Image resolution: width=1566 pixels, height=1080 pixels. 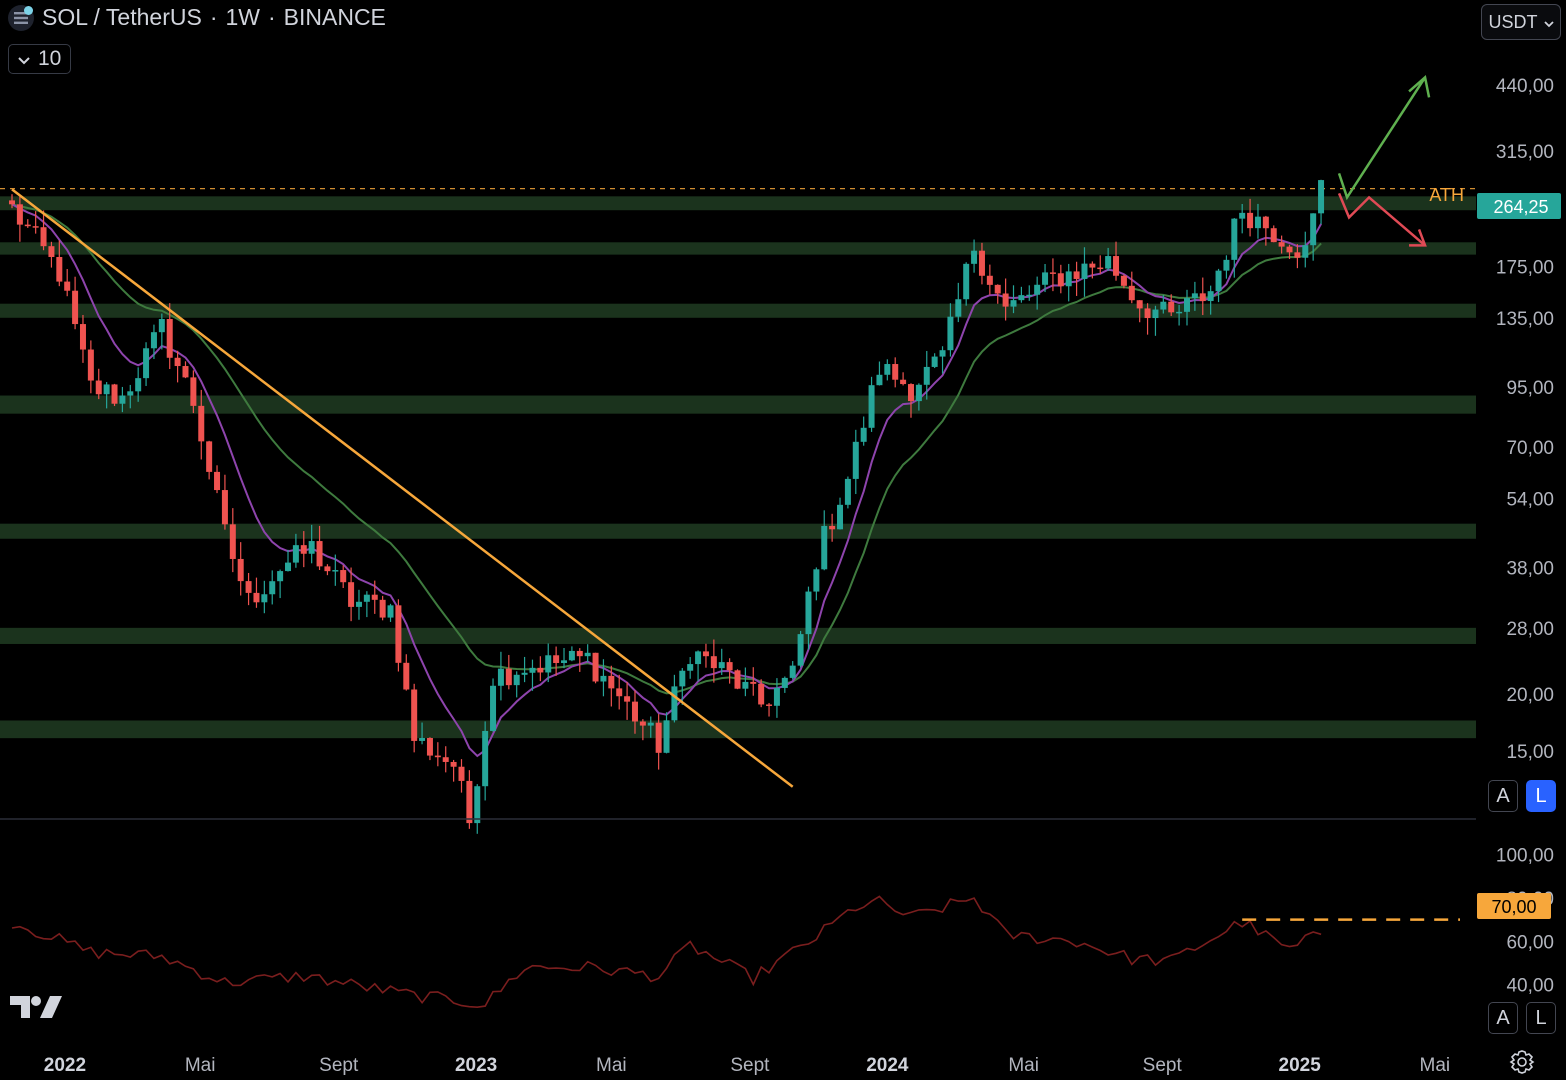 I want to click on interval-label: 1W, so click(x=242, y=17).